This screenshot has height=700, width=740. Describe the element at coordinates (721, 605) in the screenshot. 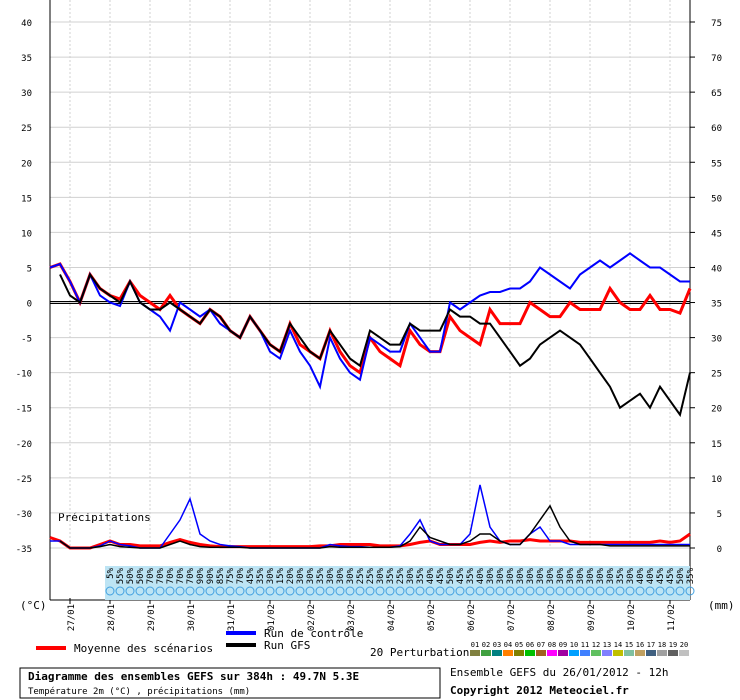

I see `y2-axis-label: (mm)` at that location.